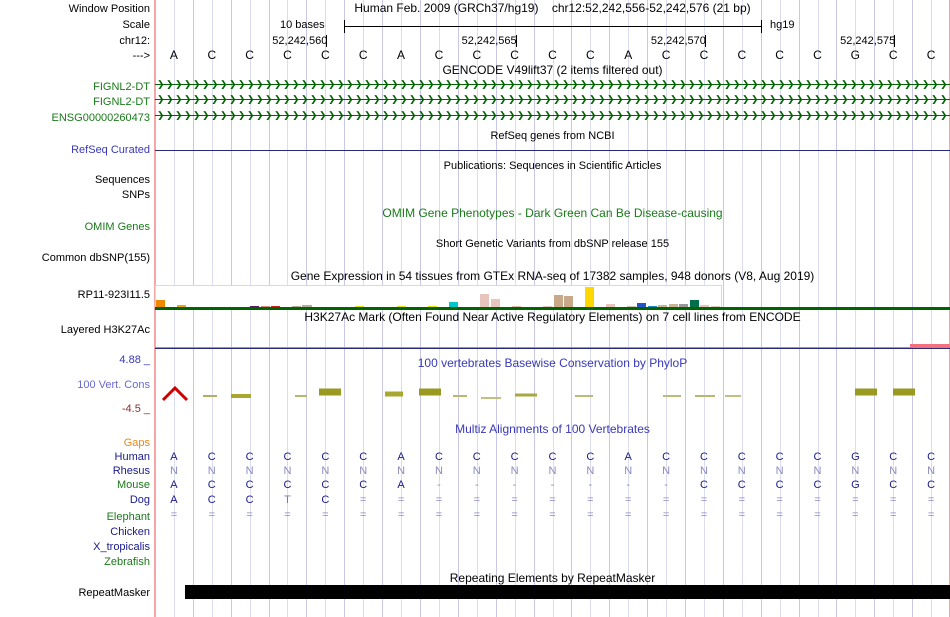 This screenshot has height=617, width=950. Describe the element at coordinates (136, 443) in the screenshot. I see `label-gaps: Gaps` at that location.